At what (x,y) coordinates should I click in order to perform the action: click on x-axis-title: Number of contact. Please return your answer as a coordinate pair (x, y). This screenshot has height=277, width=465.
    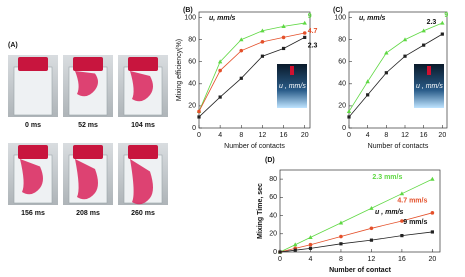
    Looking at the image, I should click on (360, 270).